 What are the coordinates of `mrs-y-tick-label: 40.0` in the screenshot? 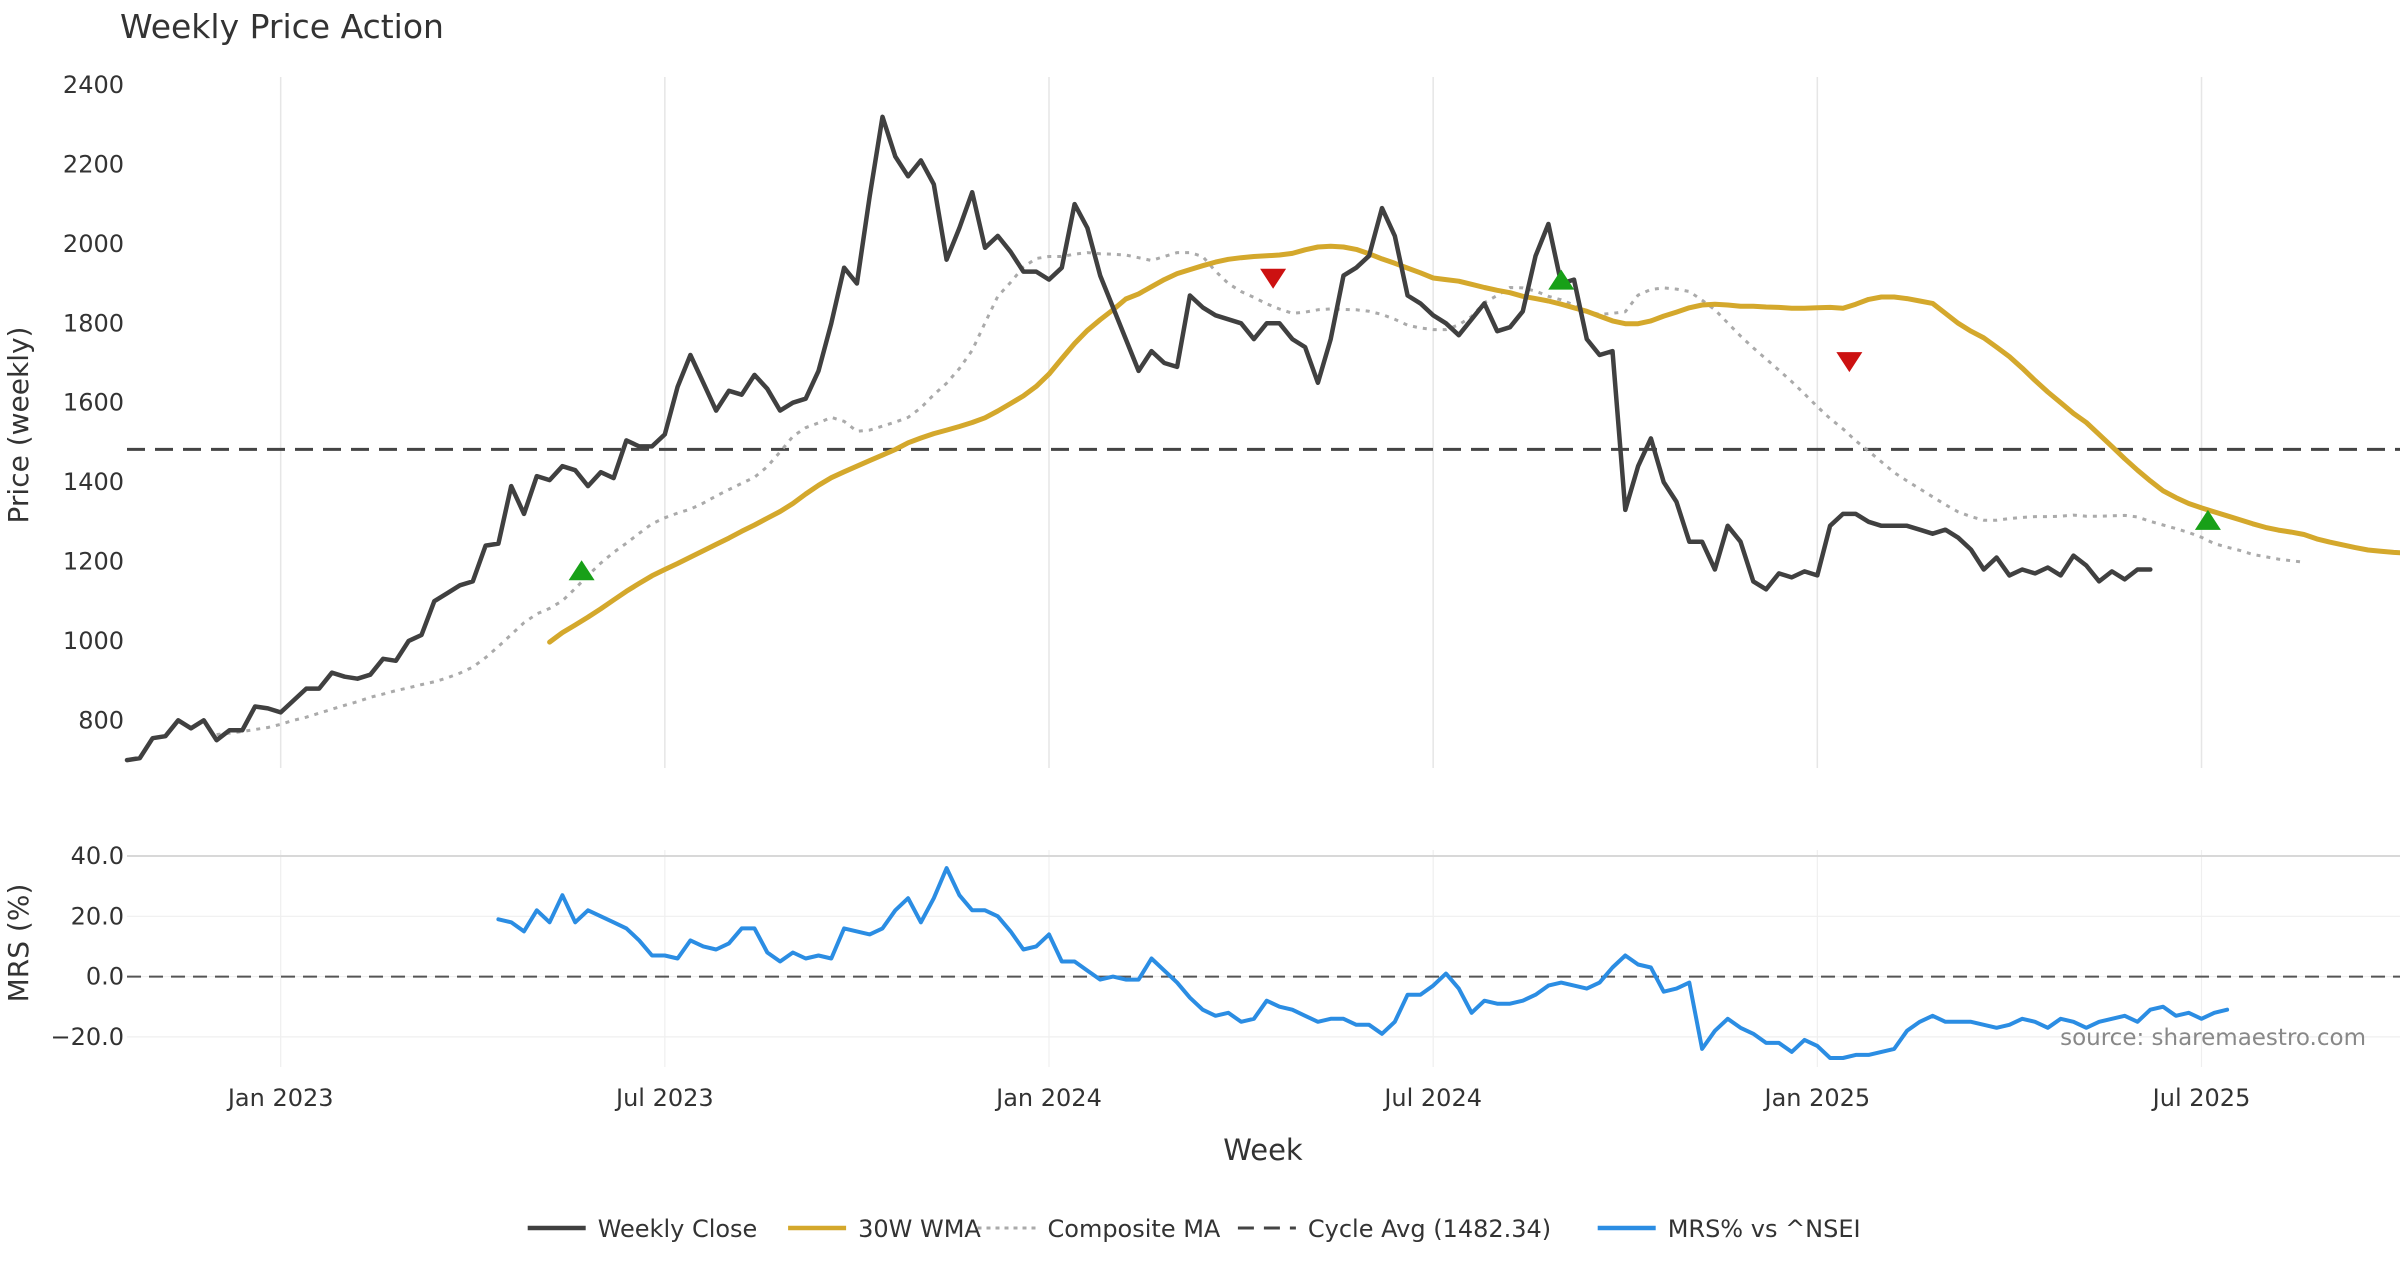 It's located at (97, 856).